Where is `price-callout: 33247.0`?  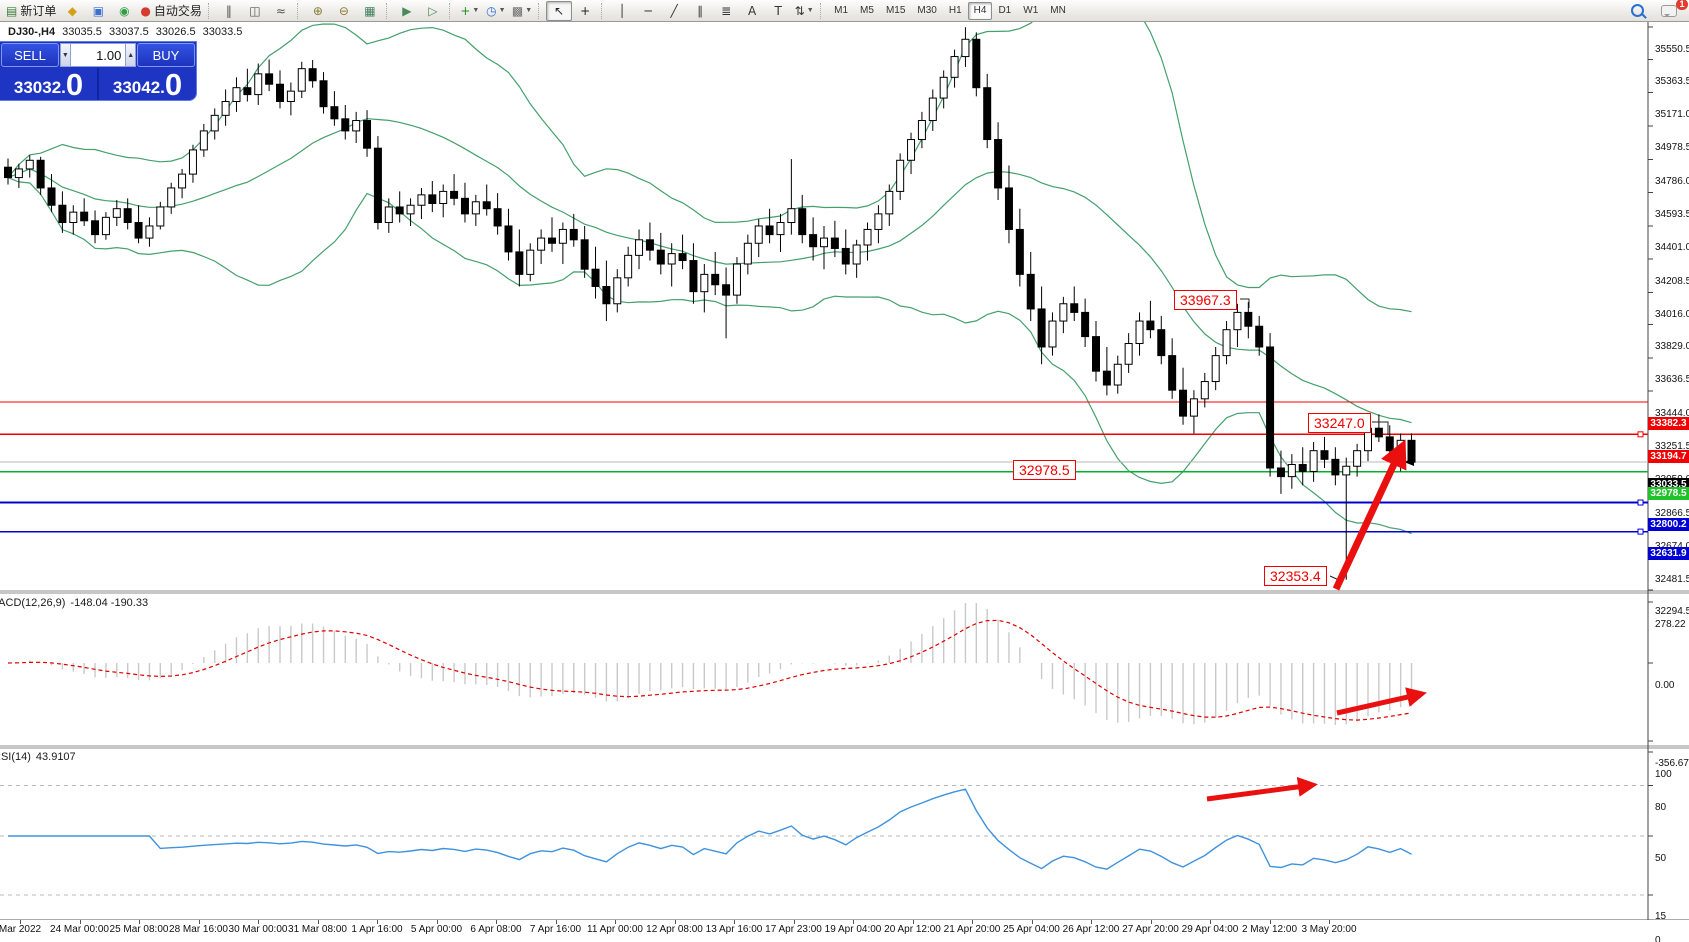
price-callout: 33247.0 is located at coordinates (1339, 423).